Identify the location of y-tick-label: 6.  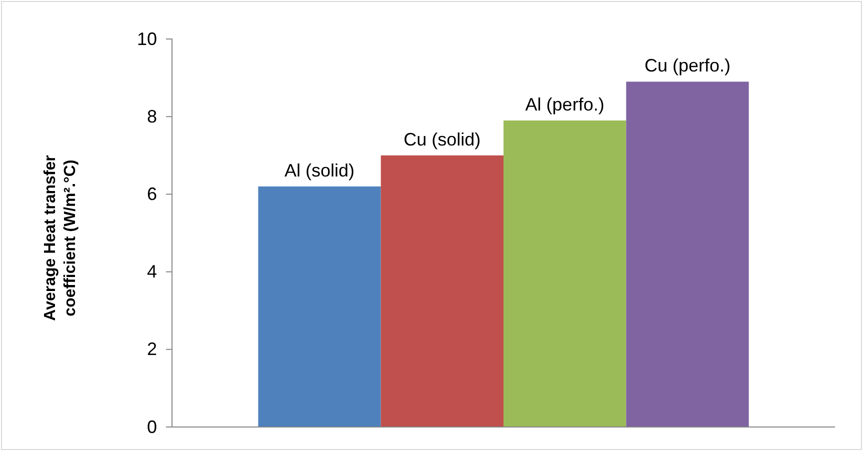
(151, 194).